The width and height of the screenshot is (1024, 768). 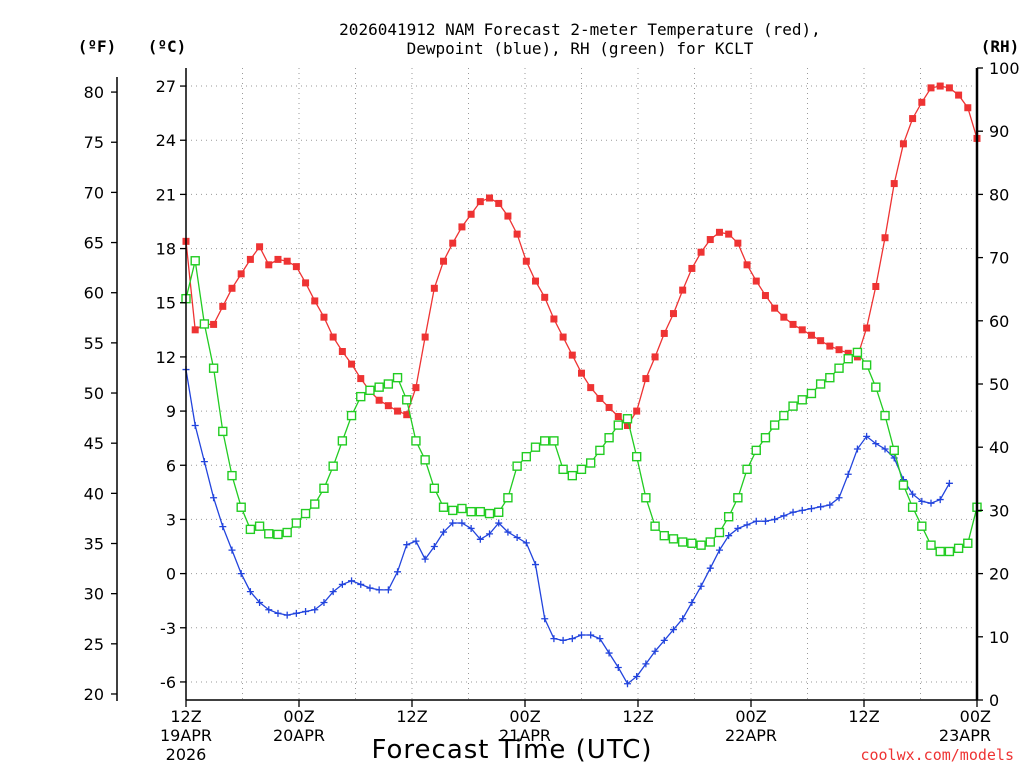 I want to click on fahrenheit-tick-label: 75, so click(x=94, y=142).